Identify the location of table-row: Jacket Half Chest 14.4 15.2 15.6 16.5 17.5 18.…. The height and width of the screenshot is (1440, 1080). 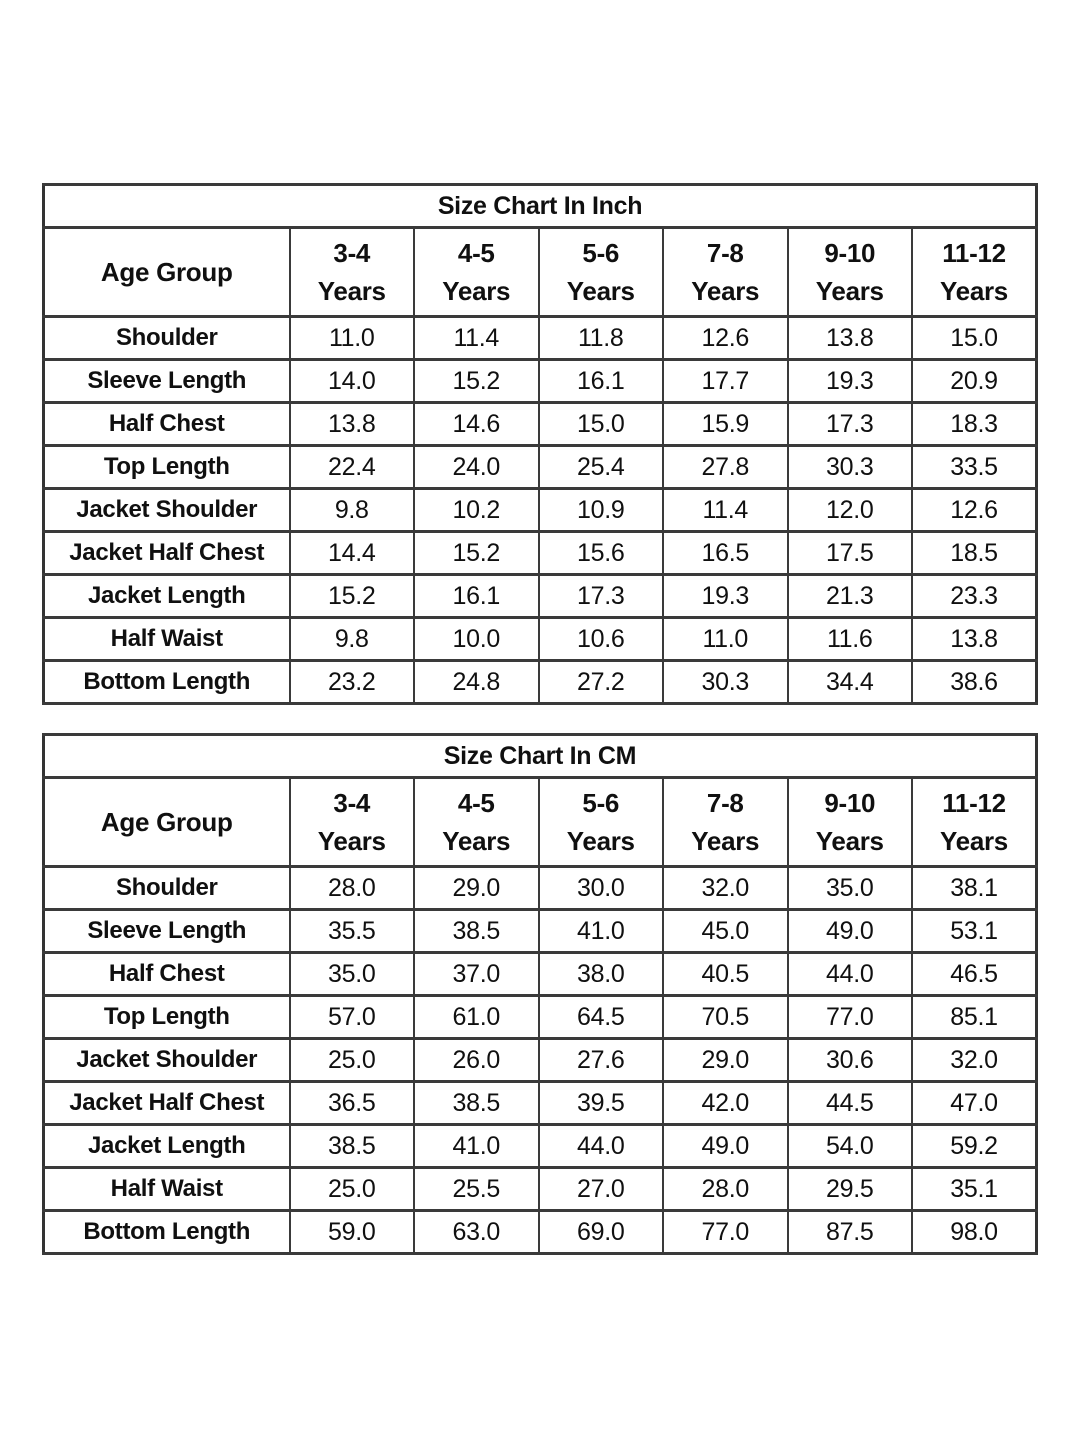
(540, 553).